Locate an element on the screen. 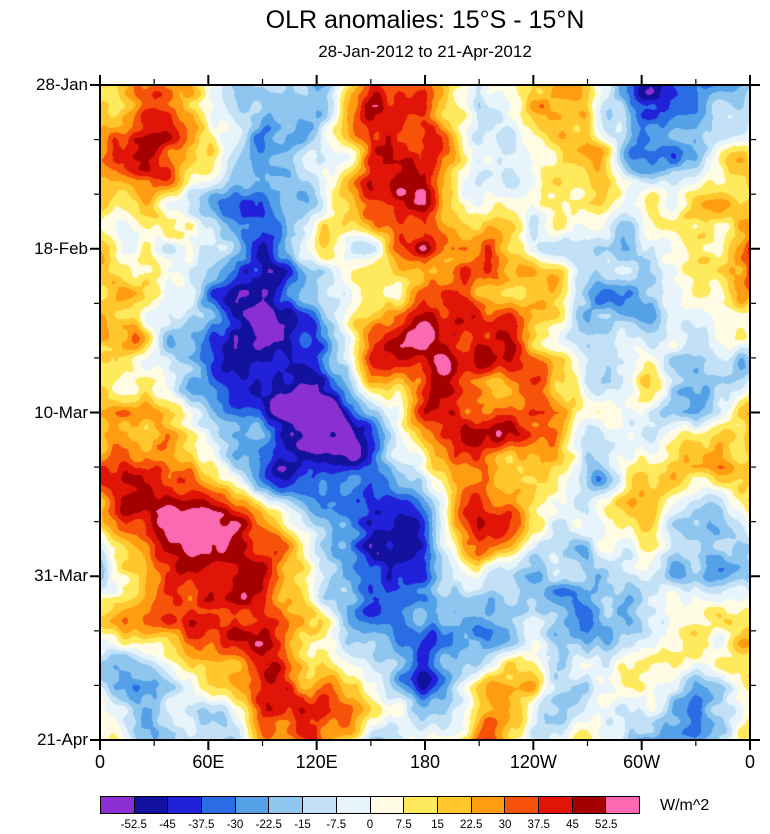  colorbar-tick-label: -45 is located at coordinates (167, 825).